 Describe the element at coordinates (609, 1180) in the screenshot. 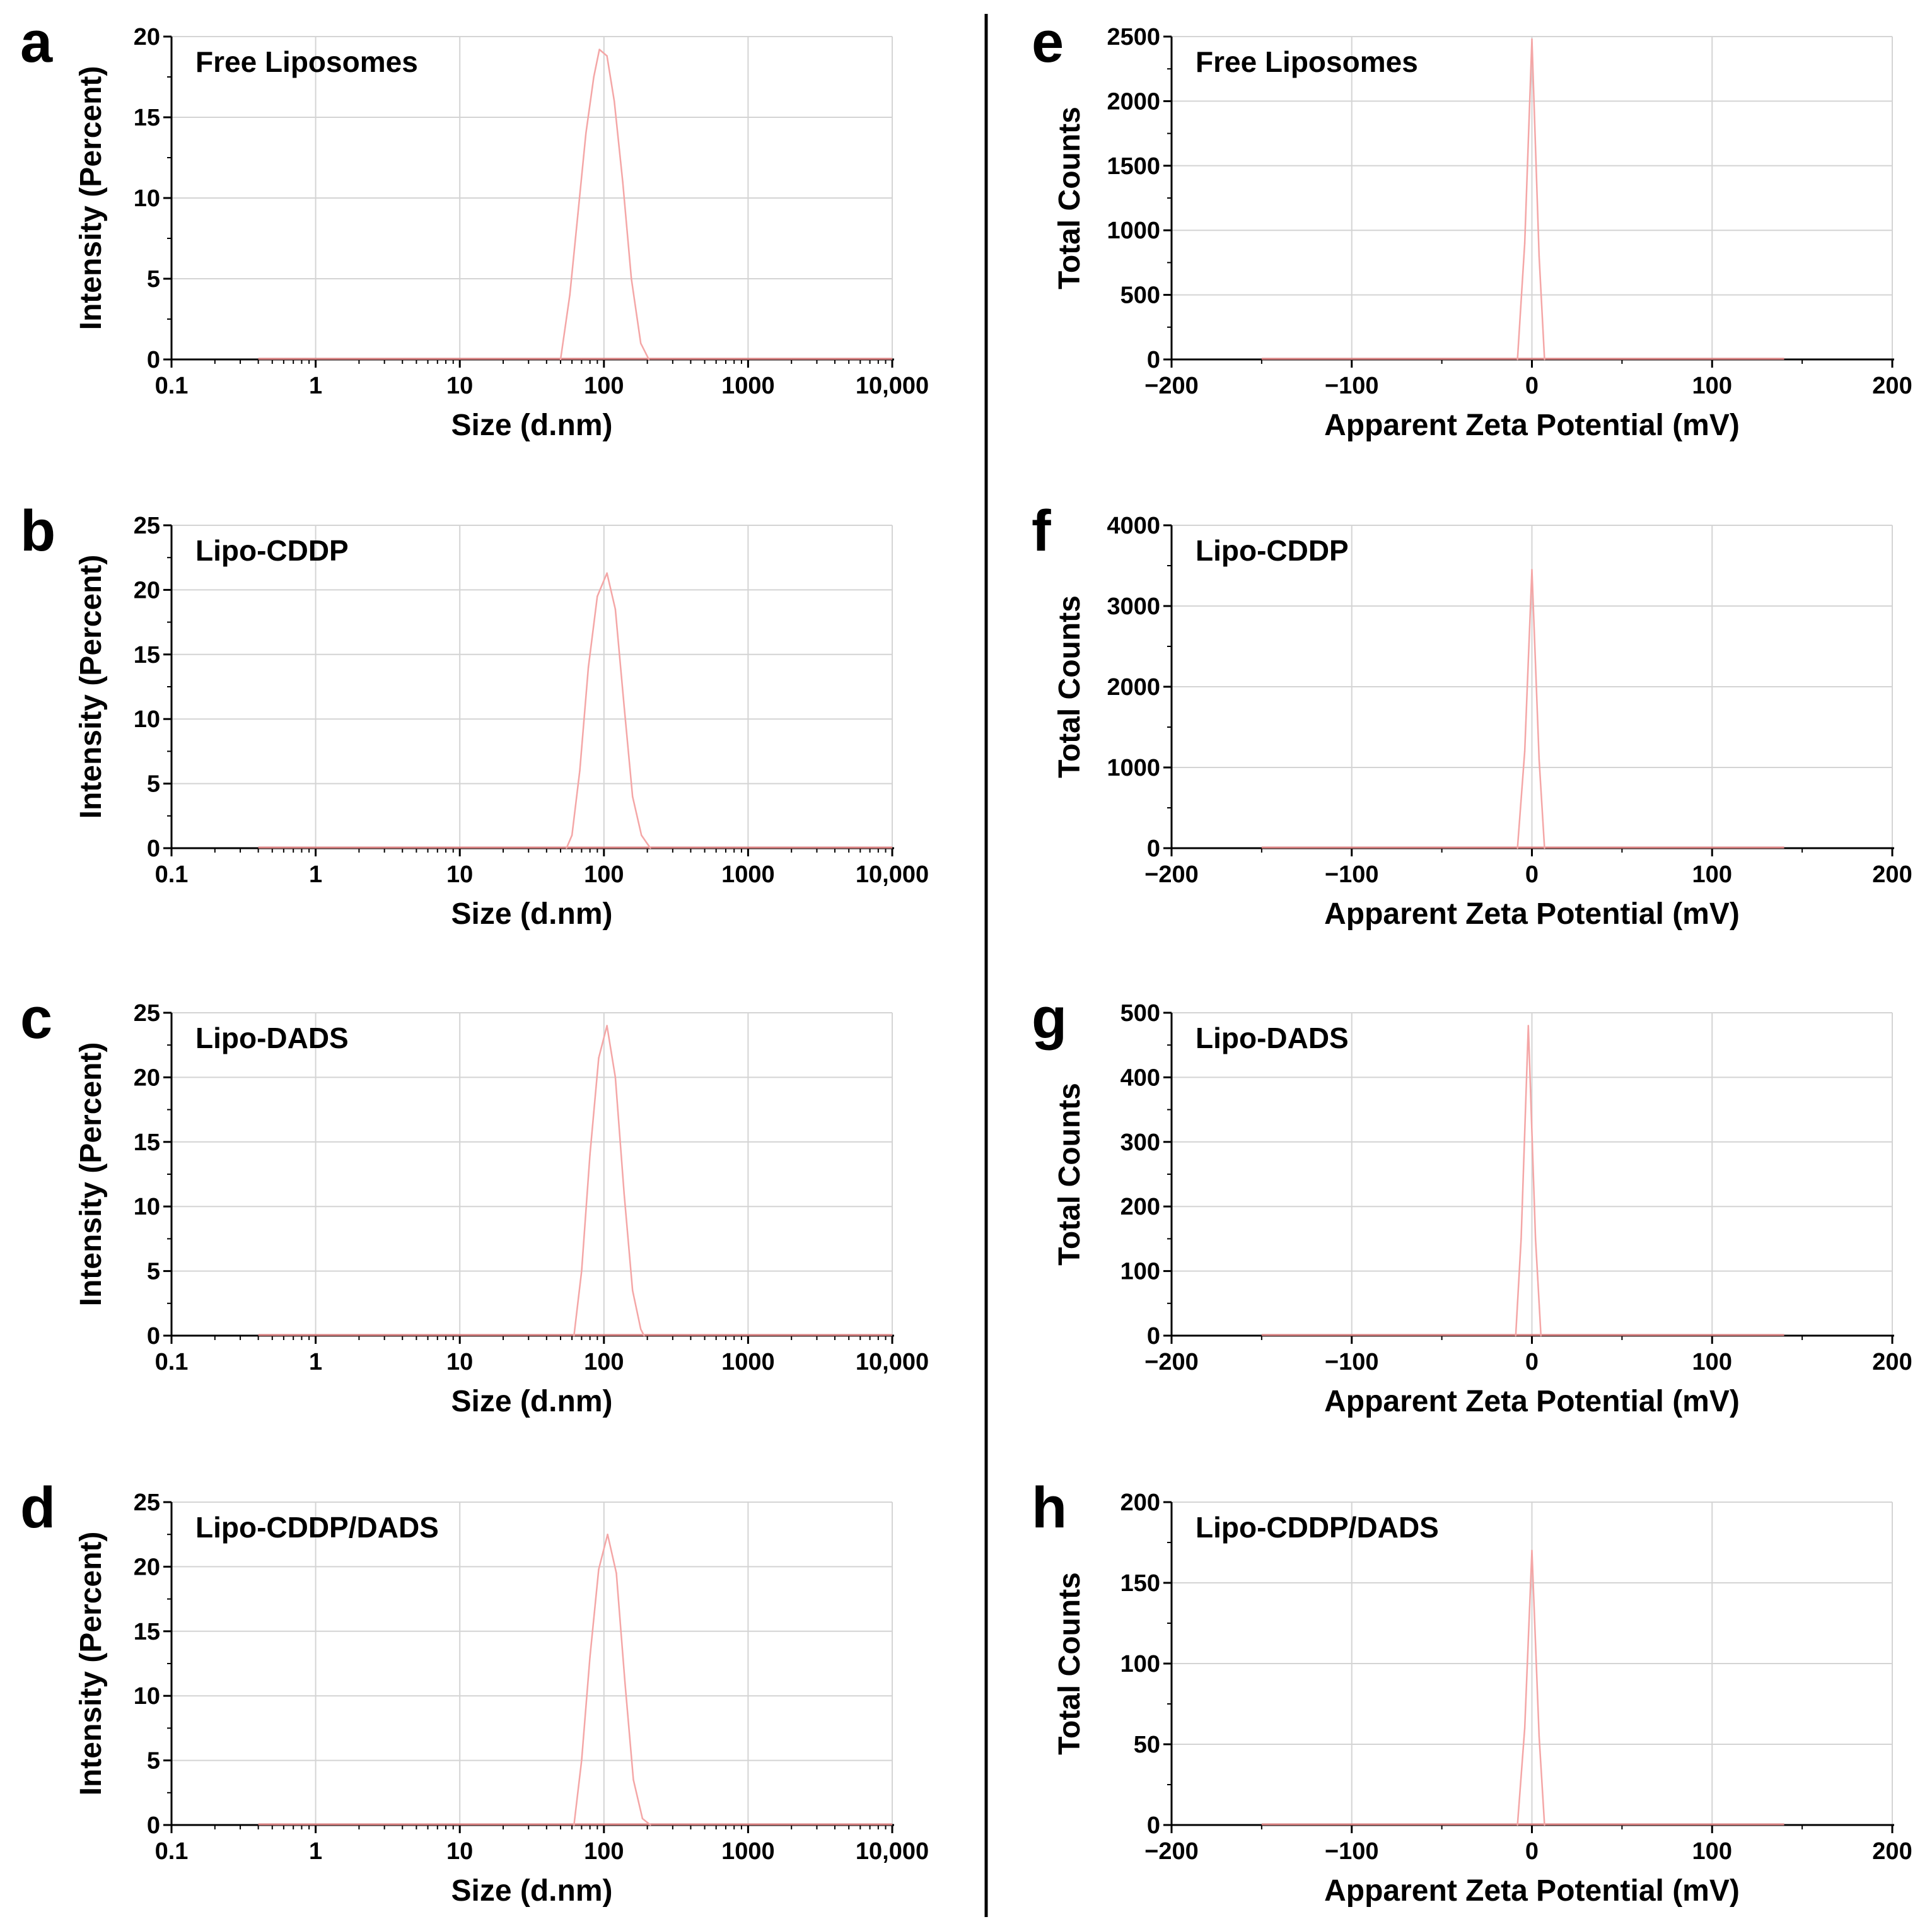

I see `series-line-c` at that location.